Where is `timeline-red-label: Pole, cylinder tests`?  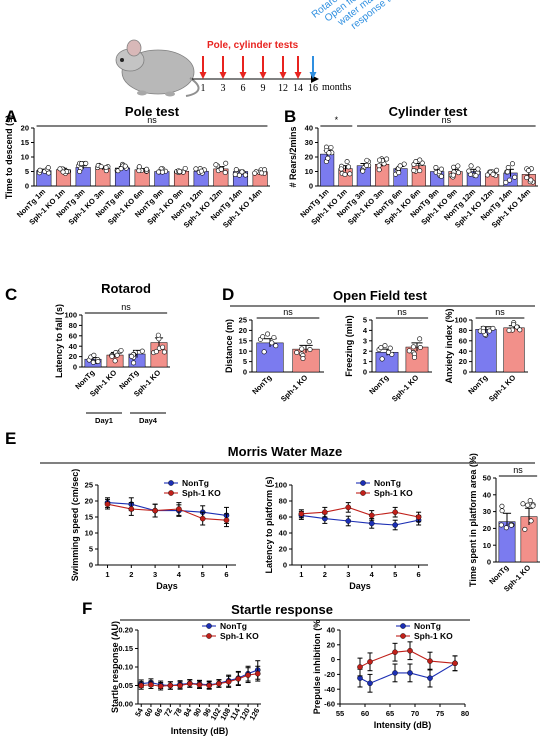
timeline-red-label: Pole, cylinder tests is located at coordinates (253, 45).